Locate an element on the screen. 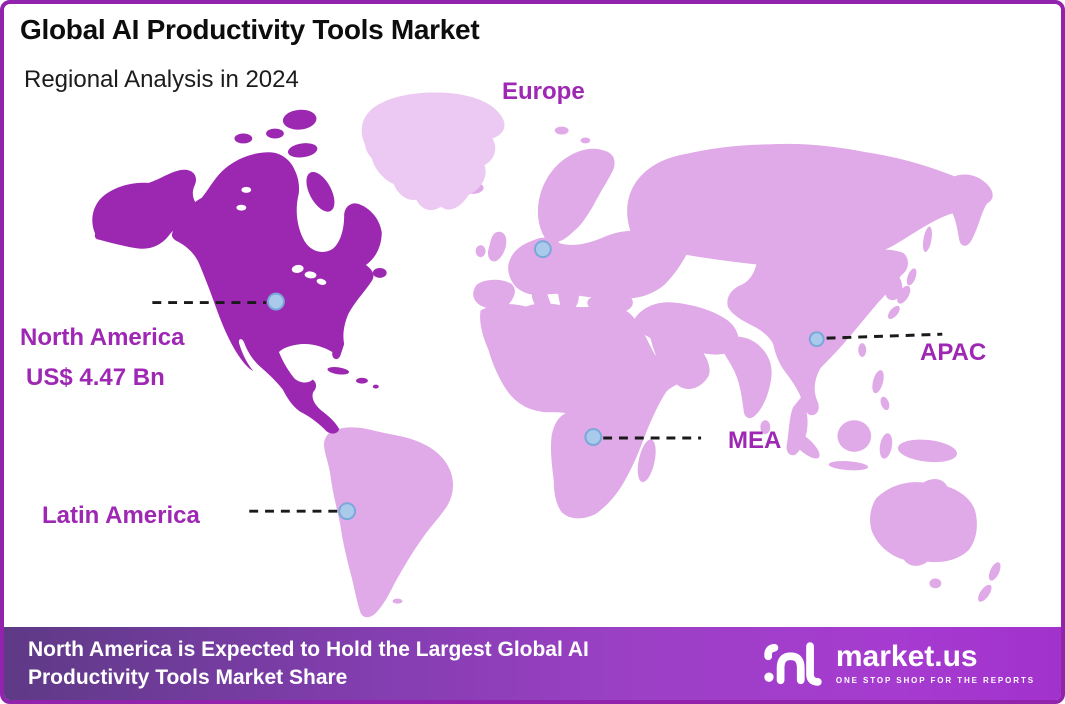  logo-name: market.us is located at coordinates (906, 656).